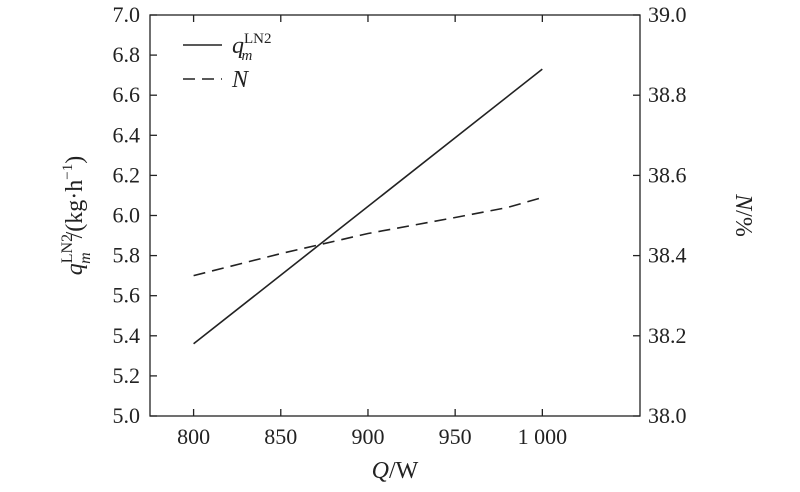 The width and height of the screenshot is (800, 492). What do you see at coordinates (75, 269) in the screenshot?
I see `y-left-var: q` at bounding box center [75, 269].